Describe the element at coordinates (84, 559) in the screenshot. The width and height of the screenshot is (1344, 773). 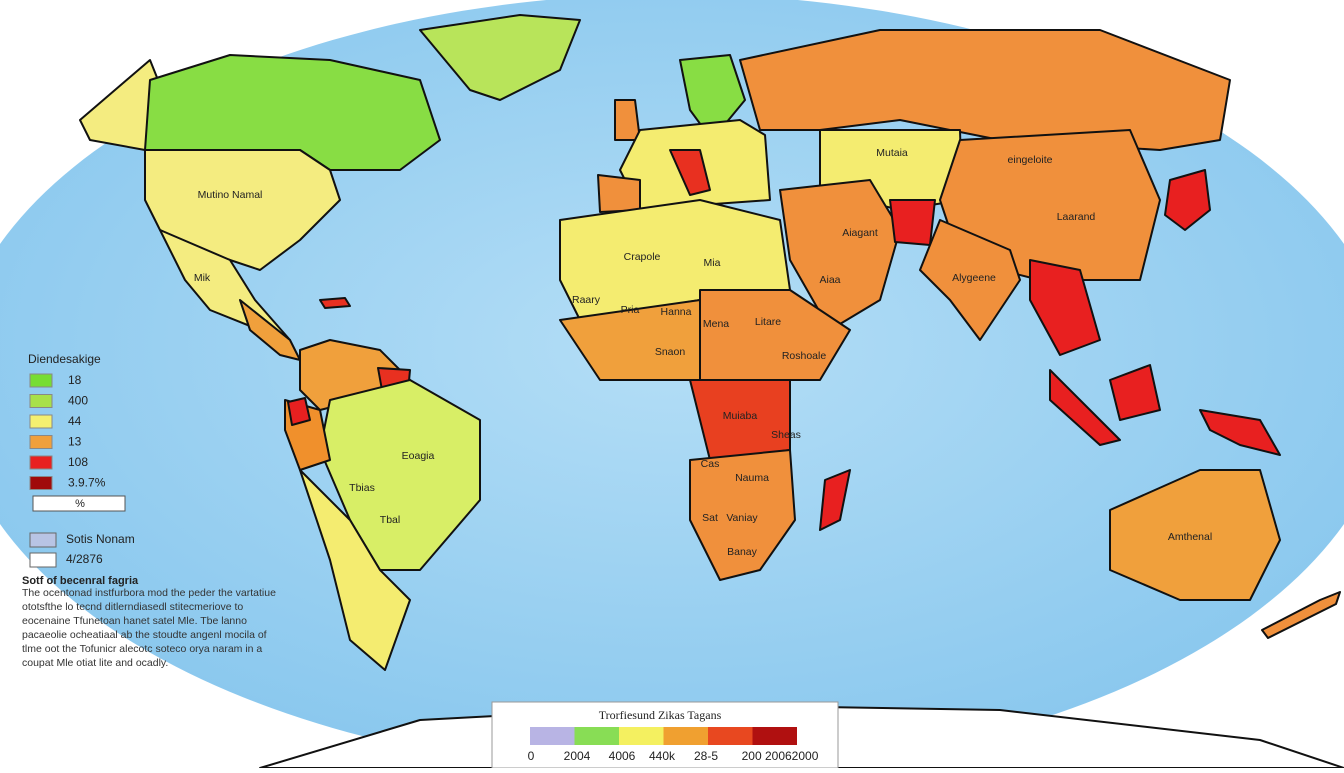
I see `legend-label: 4/2876` at that location.